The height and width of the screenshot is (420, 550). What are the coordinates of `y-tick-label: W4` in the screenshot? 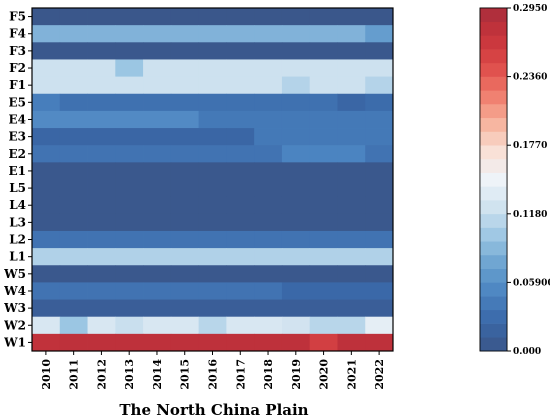 It's located at (14, 291).